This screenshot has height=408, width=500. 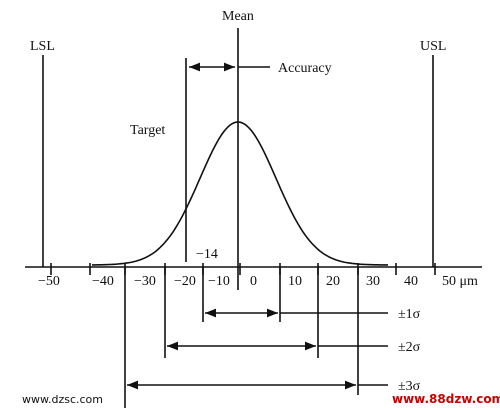 I want to click on tick-label: 30, so click(x=373, y=281).